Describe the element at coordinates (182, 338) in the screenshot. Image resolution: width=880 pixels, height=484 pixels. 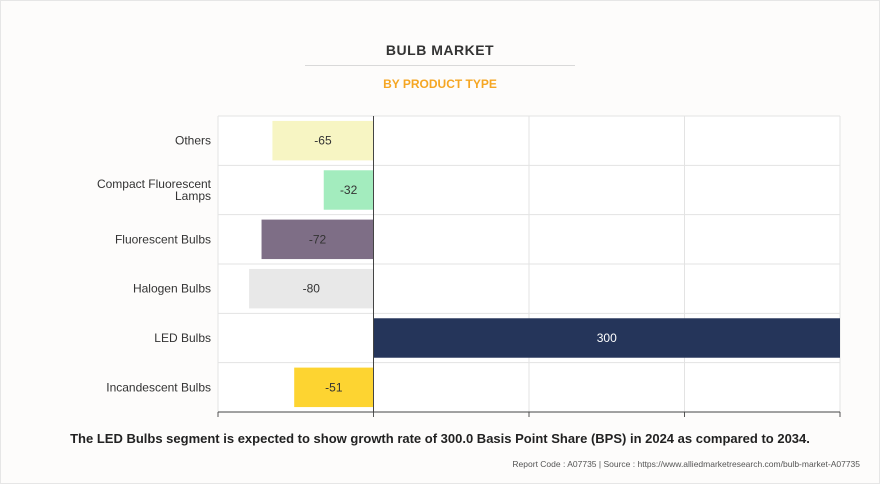
I see `category-label: LED Bulbs` at that location.